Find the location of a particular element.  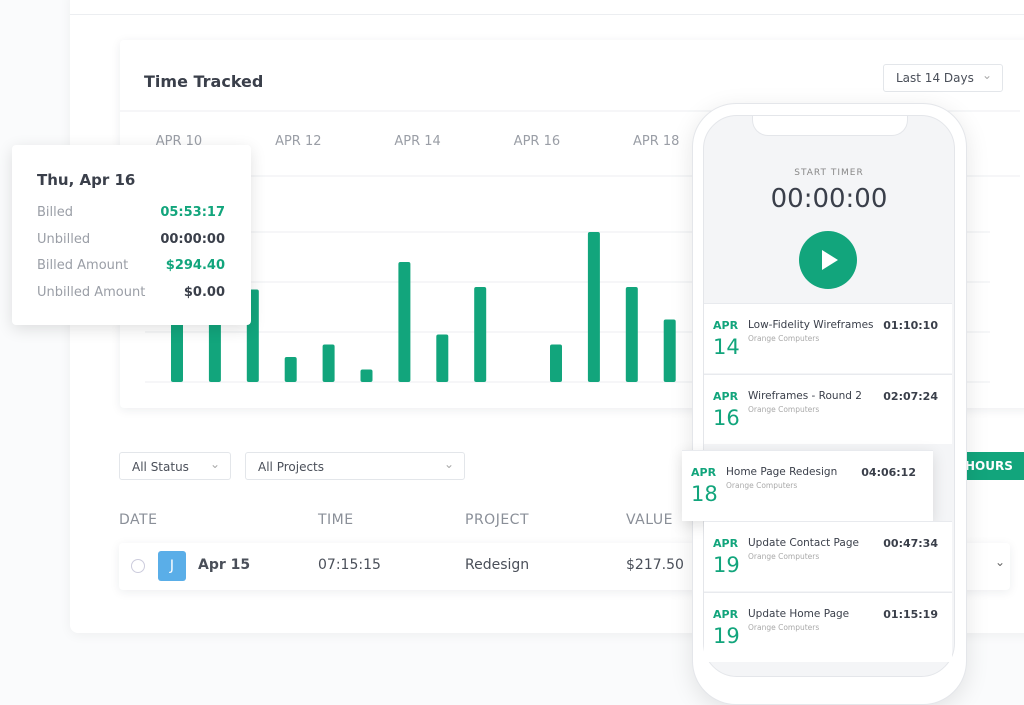

entry-day: 16 is located at coordinates (726, 418).